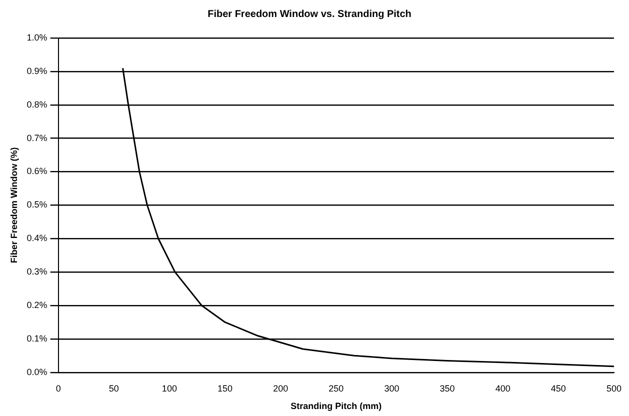  Describe the element at coordinates (502, 388) in the screenshot. I see `x-tick-label: 400` at that location.